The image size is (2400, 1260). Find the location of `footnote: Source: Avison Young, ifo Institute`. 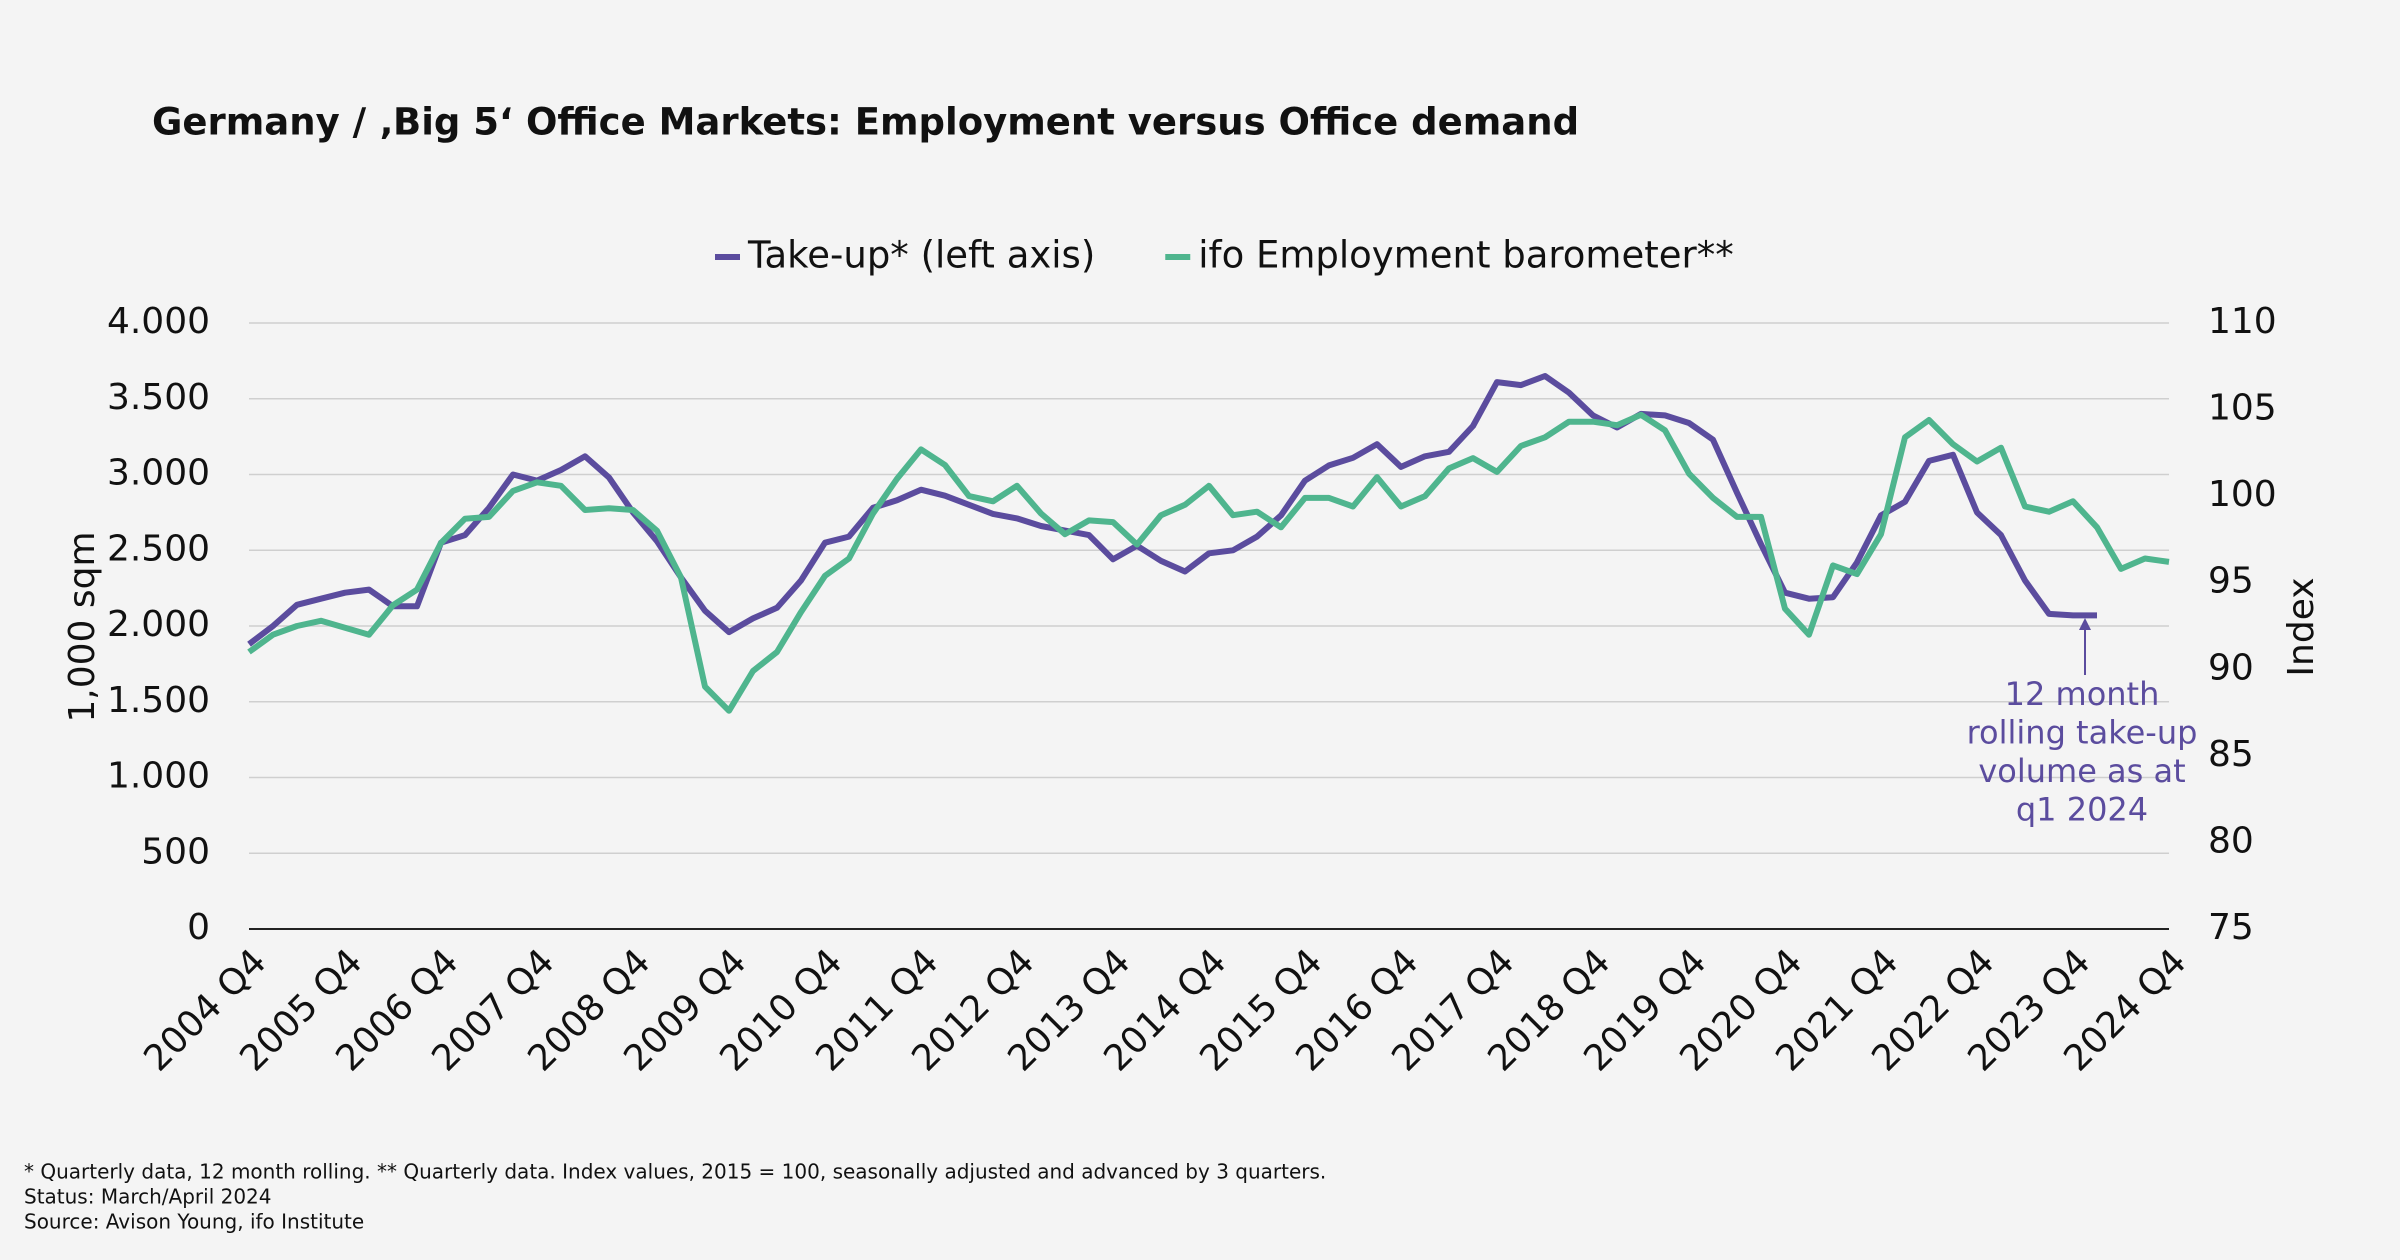

footnote: Source: Avison Young, ifo Institute is located at coordinates (194, 1222).